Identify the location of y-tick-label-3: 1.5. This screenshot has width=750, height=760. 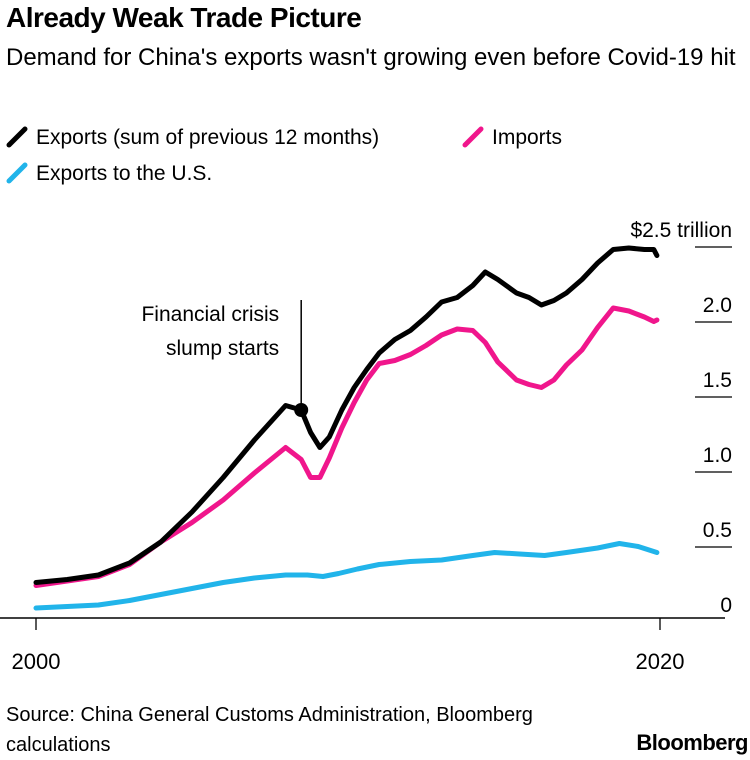
(717, 380).